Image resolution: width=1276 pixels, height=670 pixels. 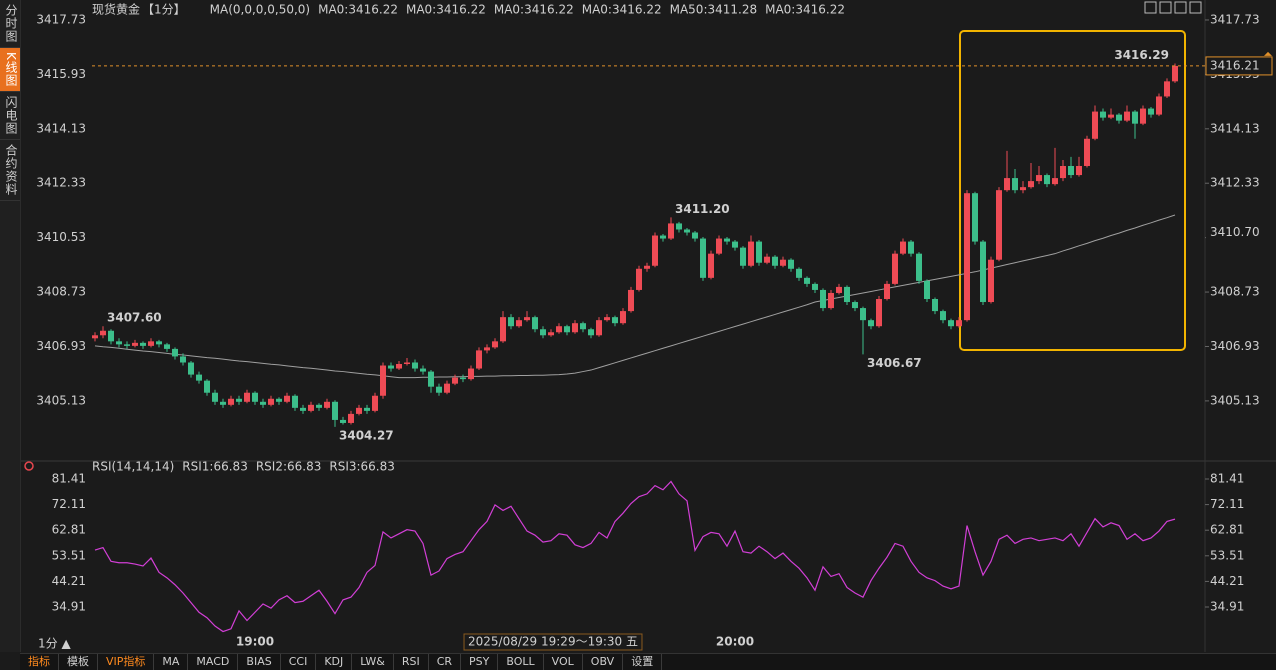 I want to click on sidebar: 分时图 K线图 闪电图 合约资料, so click(x=10, y=326).